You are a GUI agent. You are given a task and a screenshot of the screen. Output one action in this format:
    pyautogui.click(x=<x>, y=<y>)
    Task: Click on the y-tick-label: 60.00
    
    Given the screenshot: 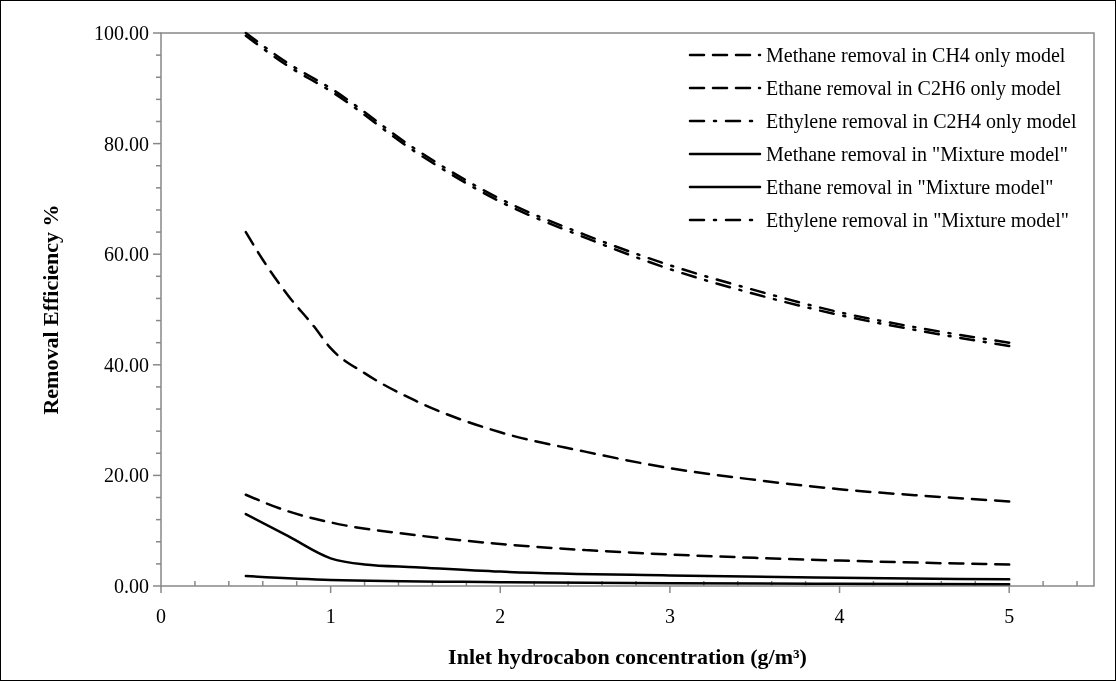 What is the action you would take?
    pyautogui.click(x=126, y=254)
    